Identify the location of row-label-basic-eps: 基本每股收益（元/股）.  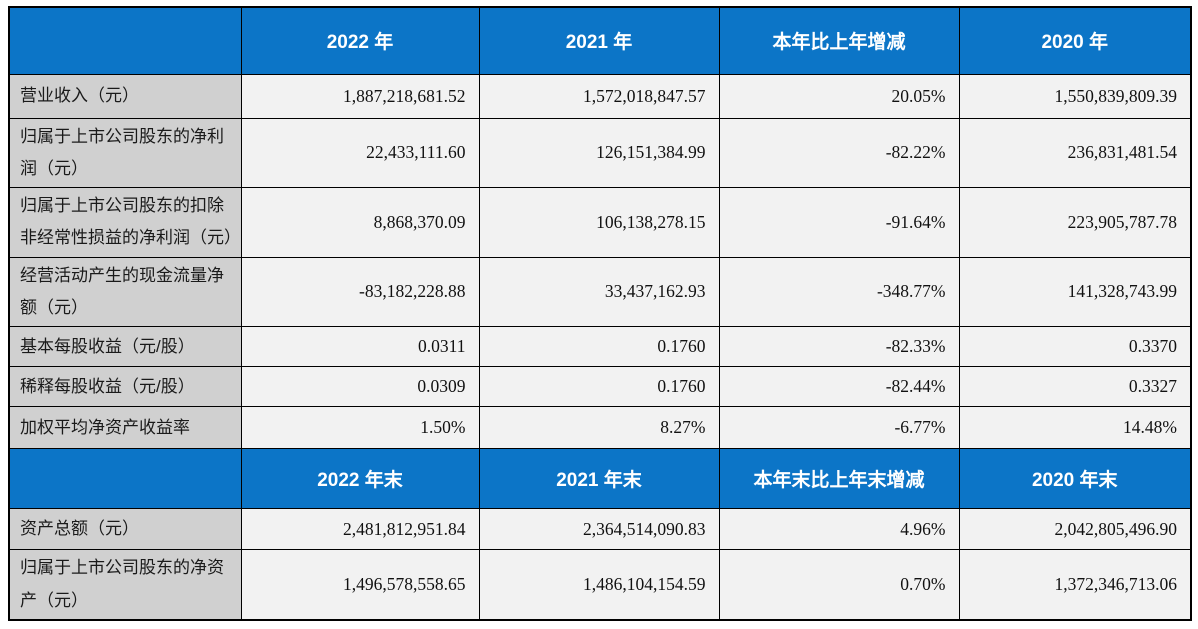
(125, 347).